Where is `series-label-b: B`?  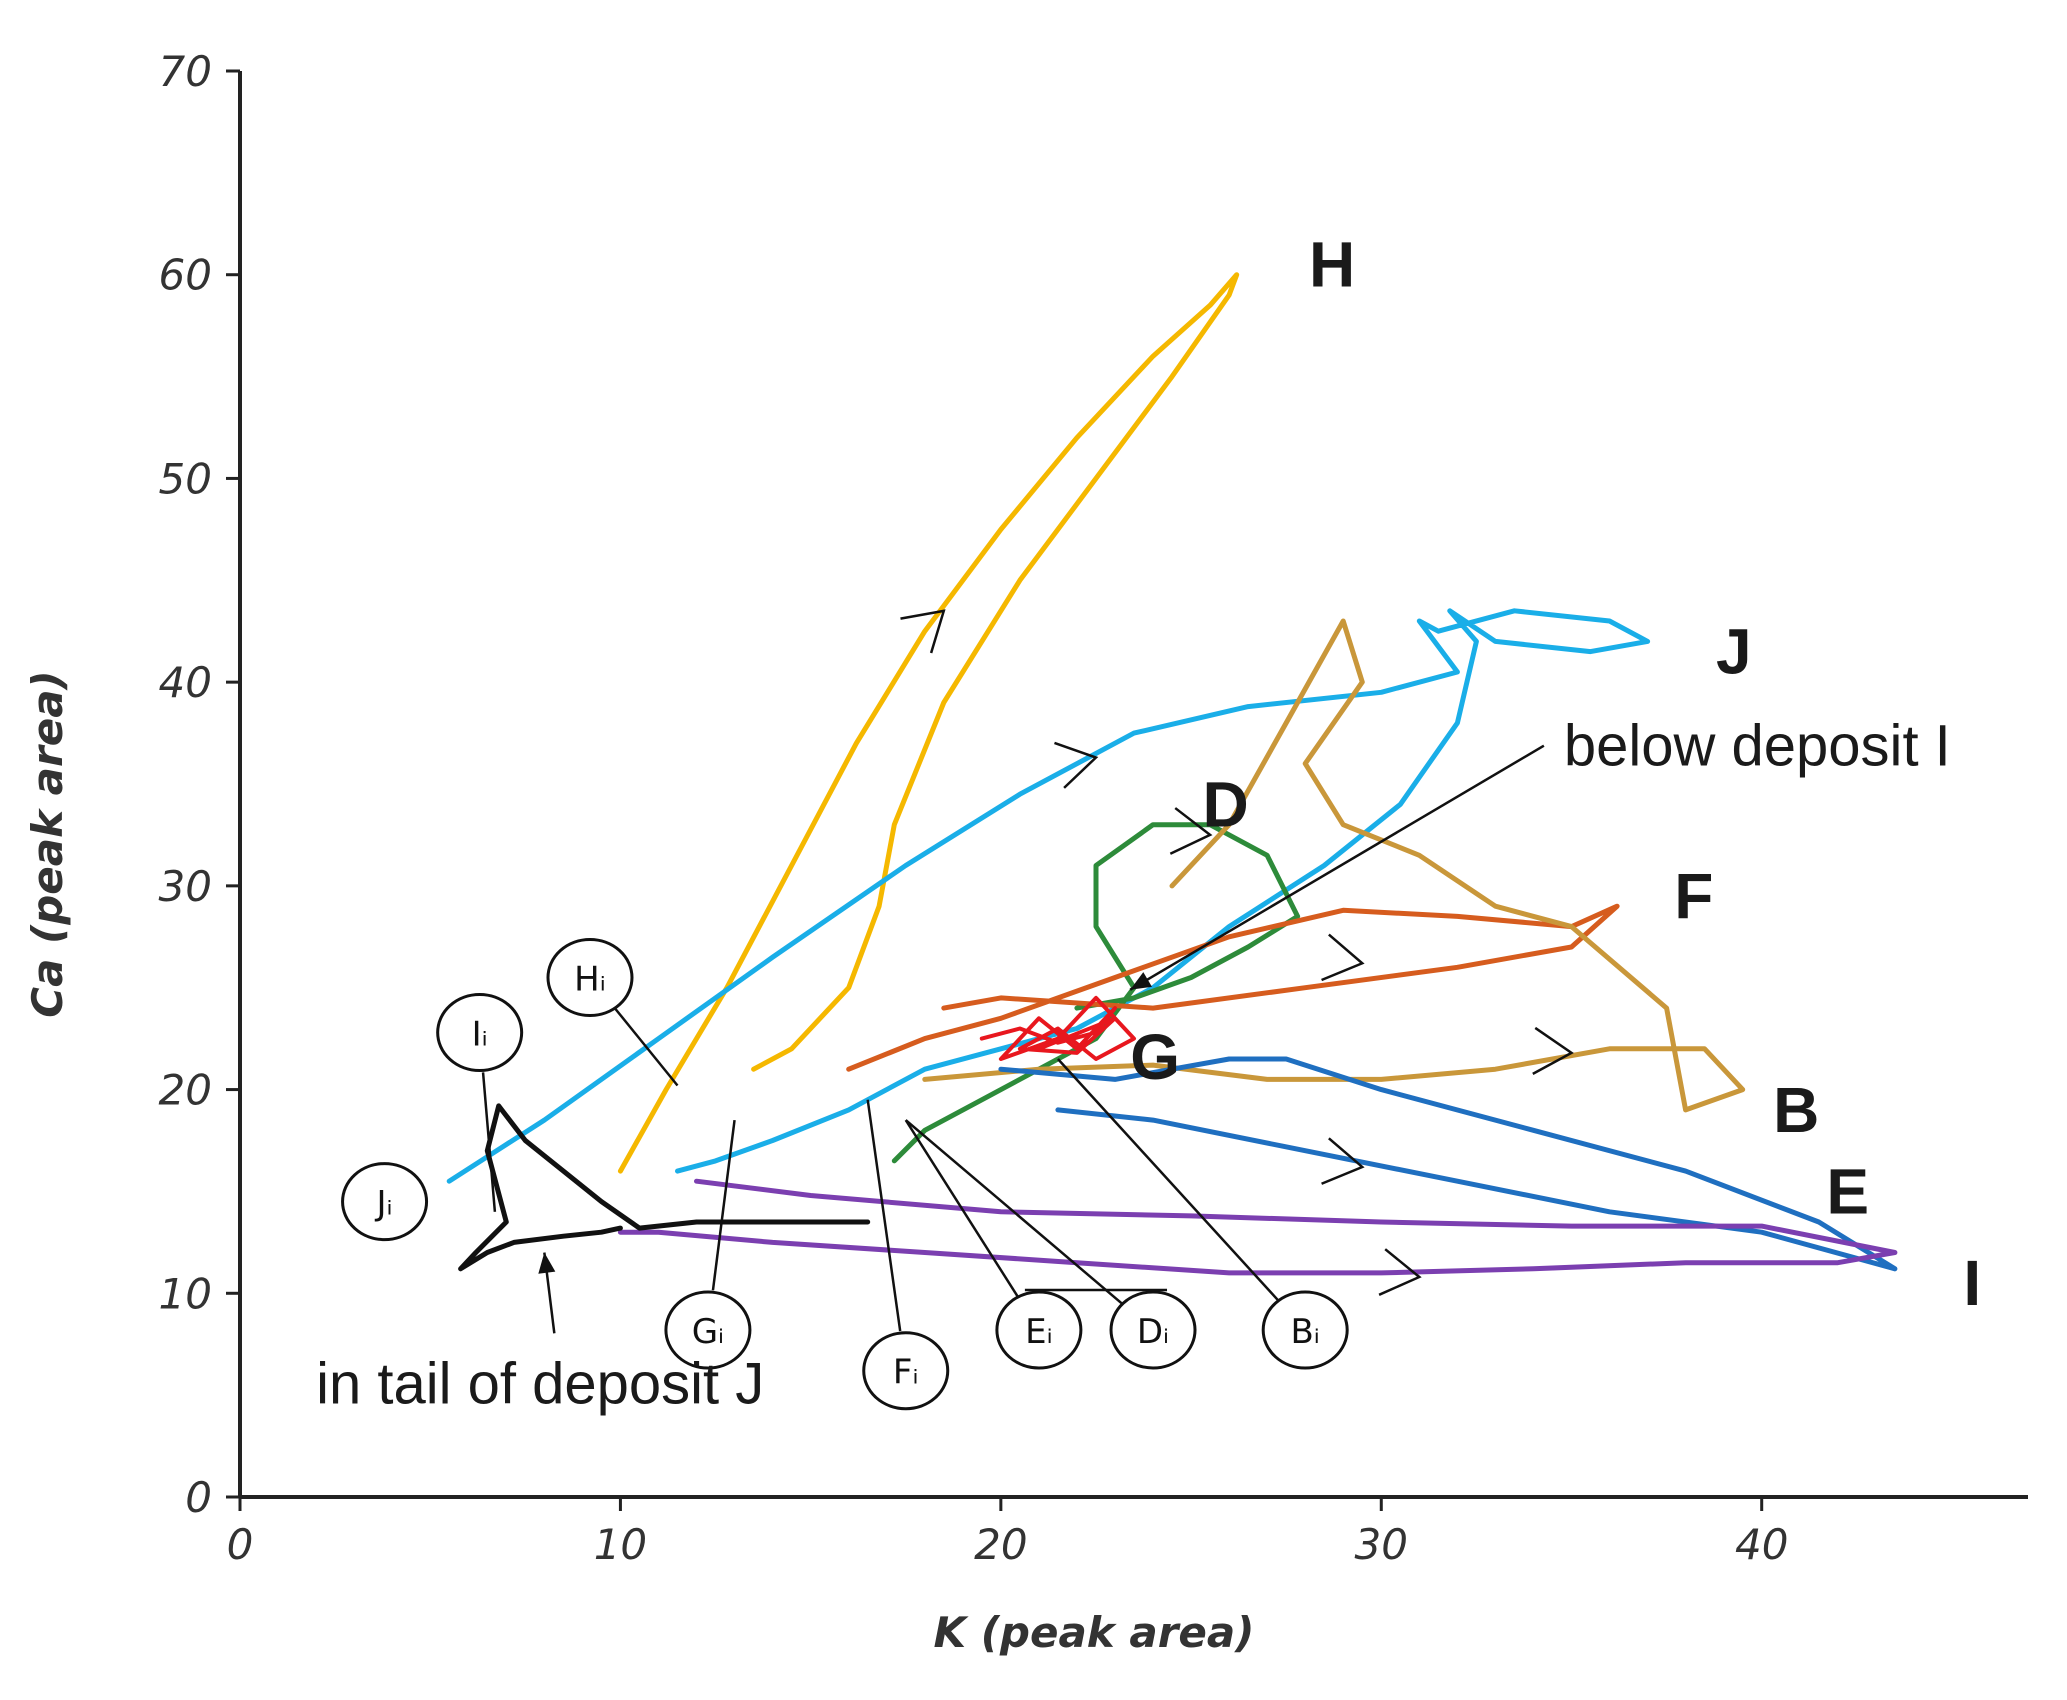 series-label-b: B is located at coordinates (1796, 1110).